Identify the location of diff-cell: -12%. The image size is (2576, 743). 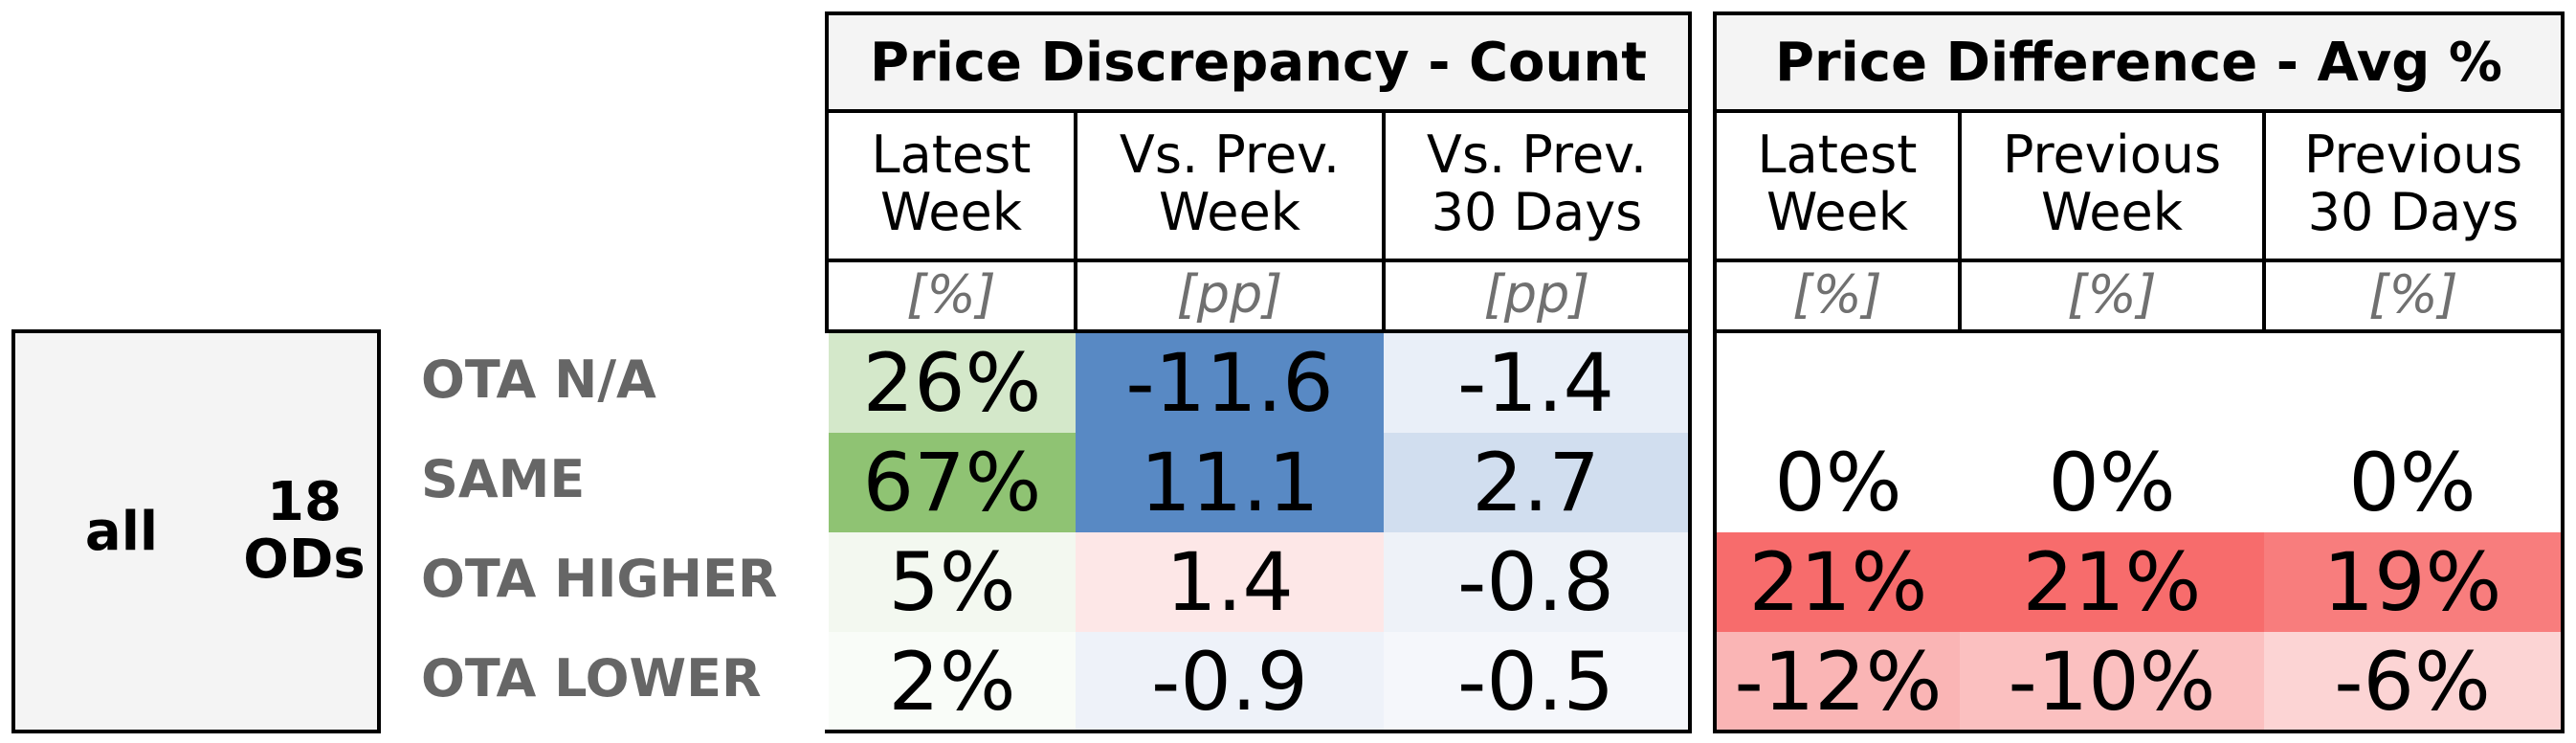
(1838, 682).